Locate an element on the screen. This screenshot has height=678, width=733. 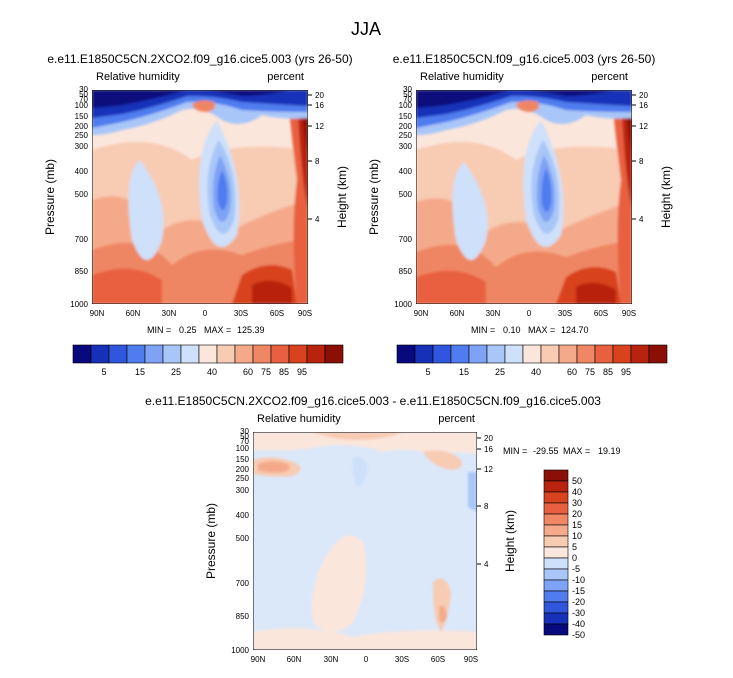
colorbar-label: 75 is located at coordinates (590, 372).